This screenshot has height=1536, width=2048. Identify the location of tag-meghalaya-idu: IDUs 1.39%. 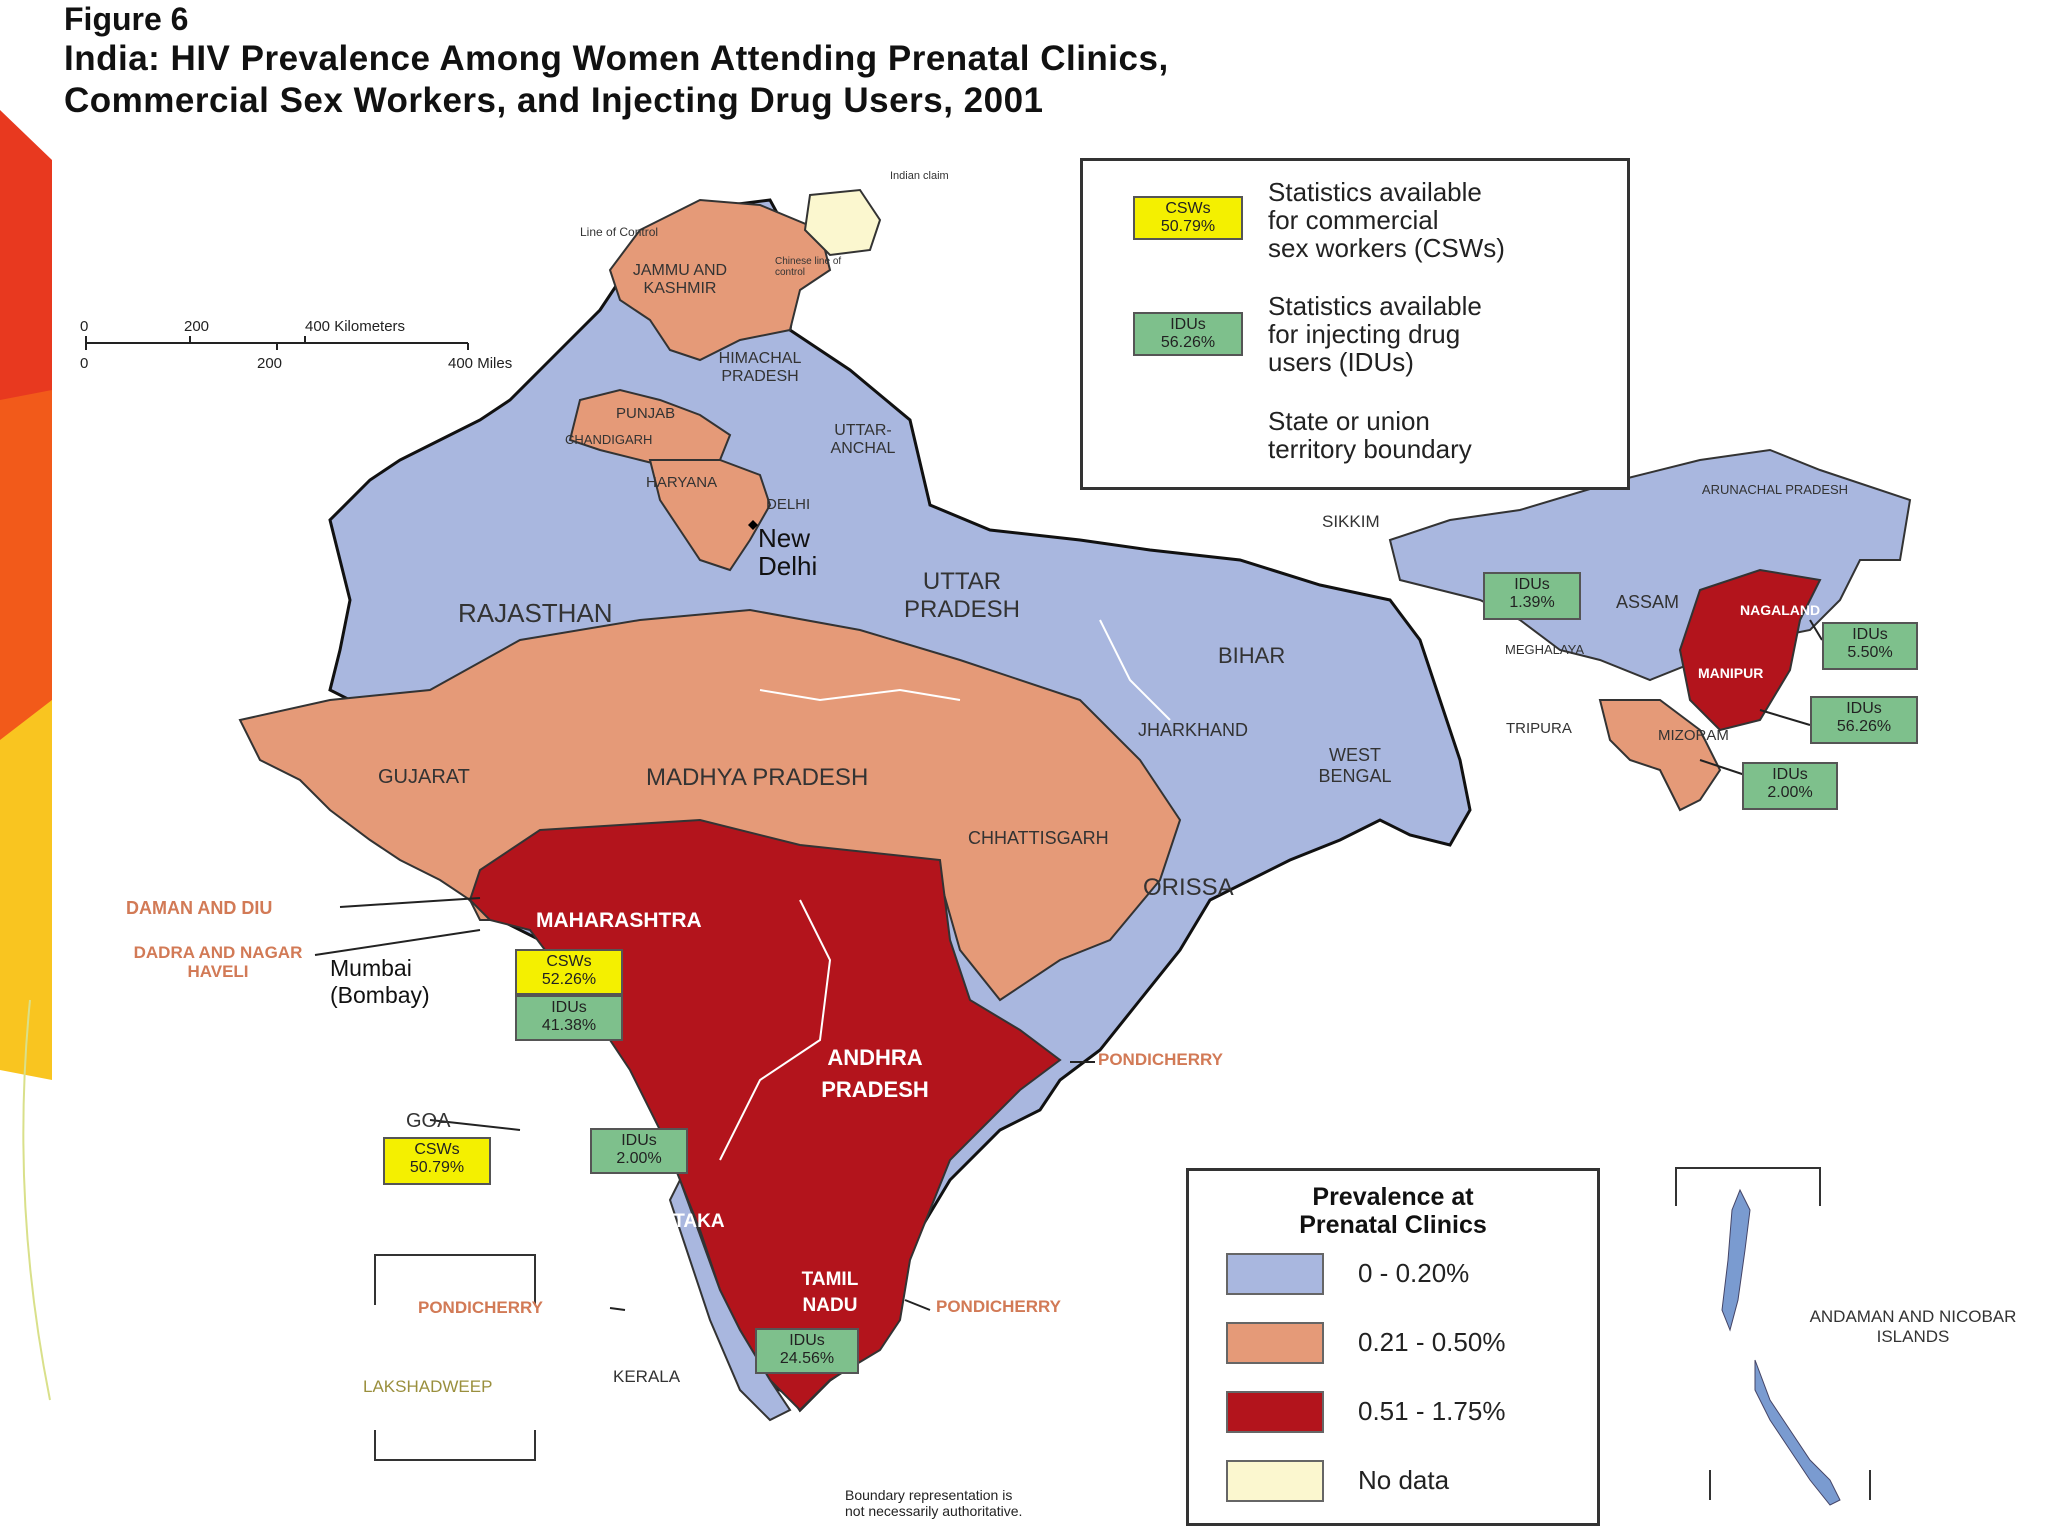
(1532, 596).